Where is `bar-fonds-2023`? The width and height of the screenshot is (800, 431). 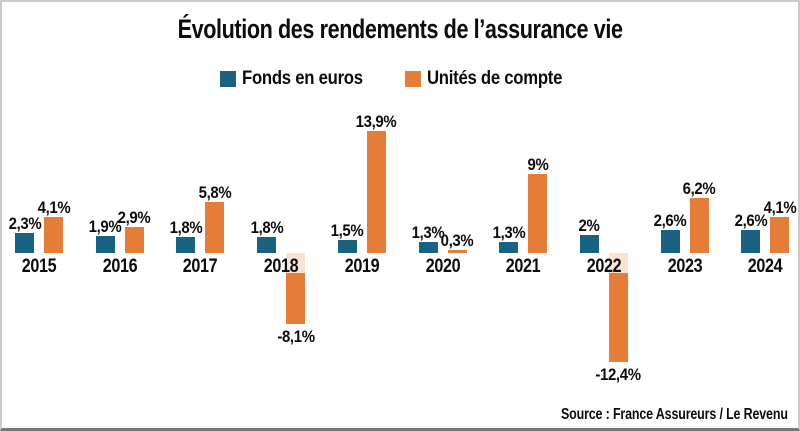 bar-fonds-2023 is located at coordinates (670, 241).